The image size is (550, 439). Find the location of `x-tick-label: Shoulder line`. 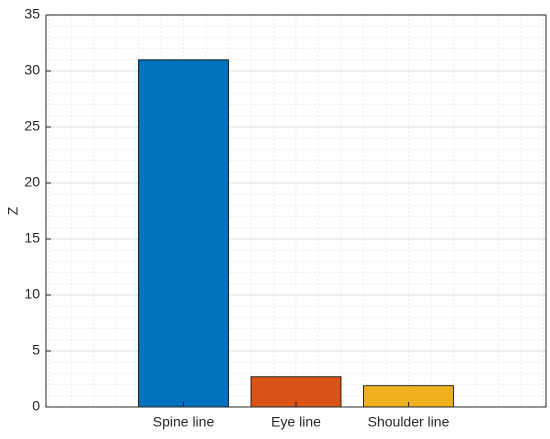

x-tick-label: Shoulder line is located at coordinates (409, 422).